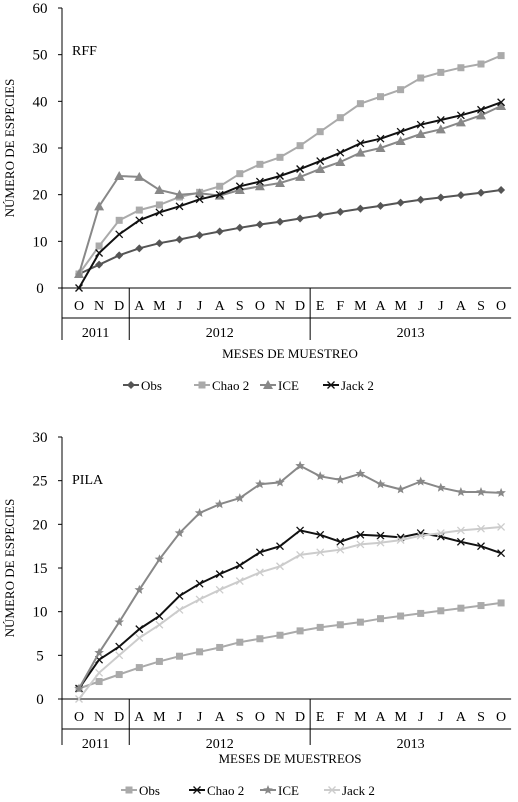 This screenshot has height=802, width=518. What do you see at coordinates (290, 646) in the screenshot?
I see `series-obs` at bounding box center [290, 646].